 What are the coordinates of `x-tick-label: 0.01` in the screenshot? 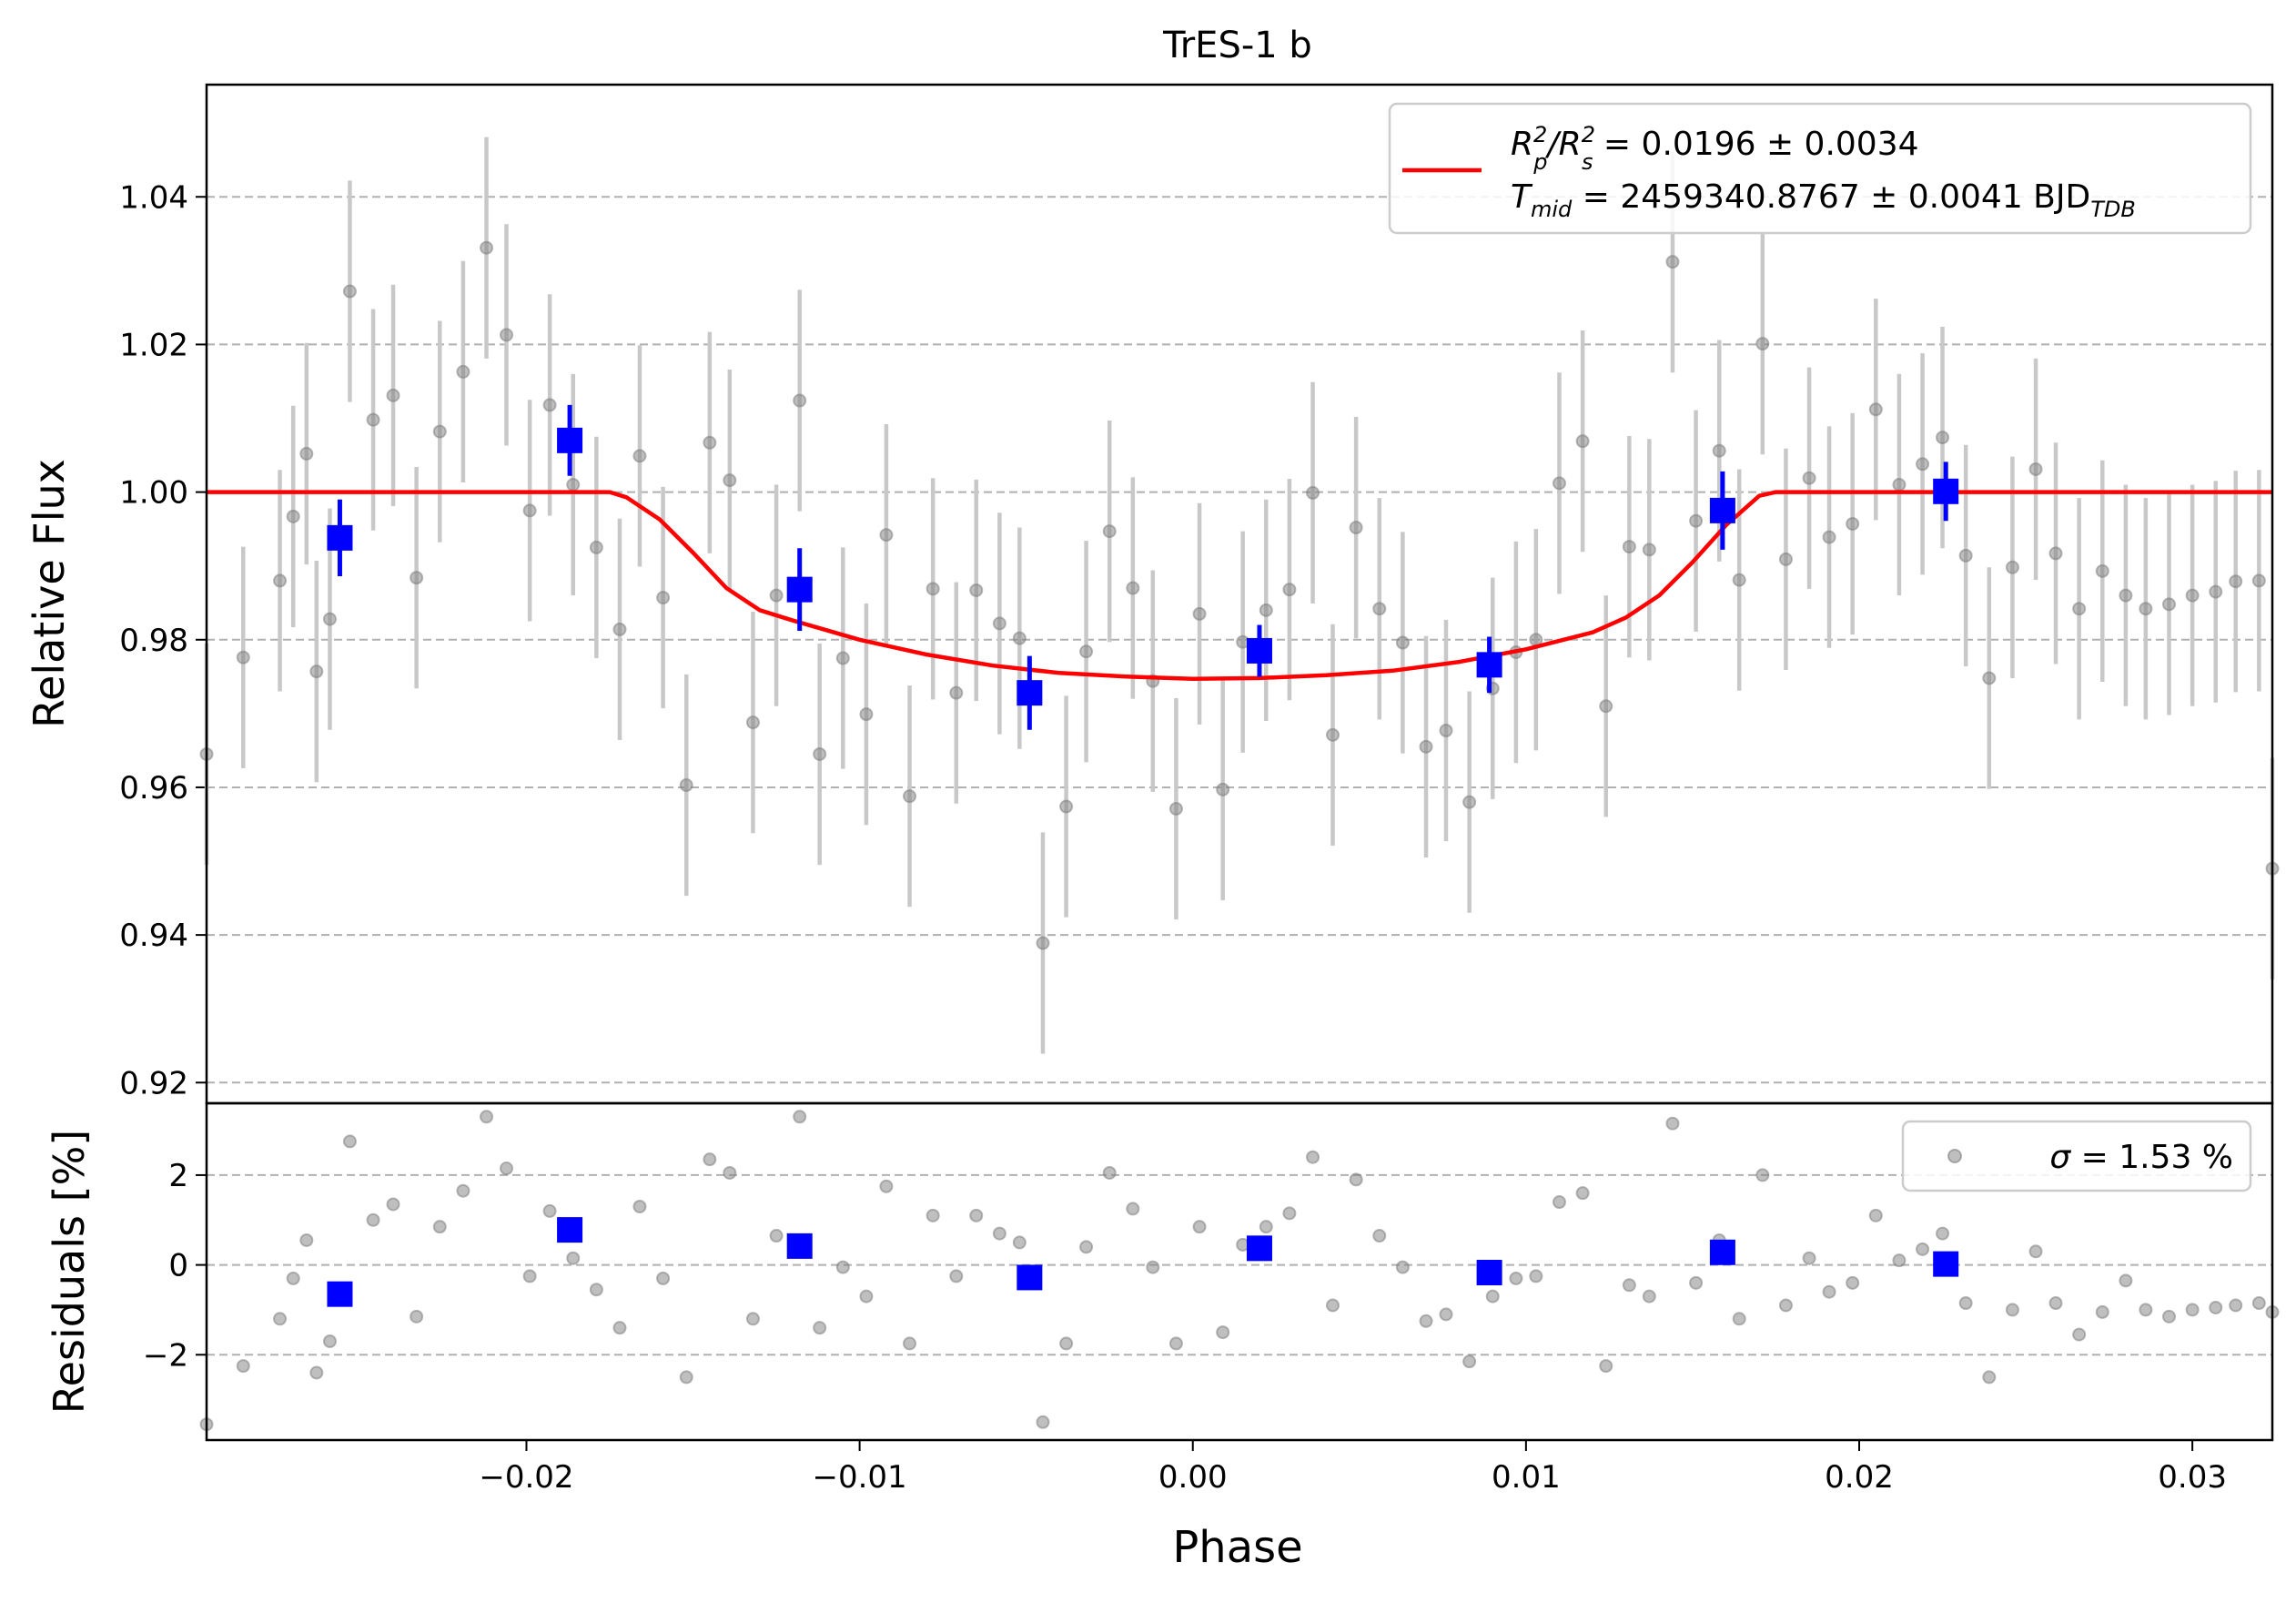 It's located at (1526, 1477).